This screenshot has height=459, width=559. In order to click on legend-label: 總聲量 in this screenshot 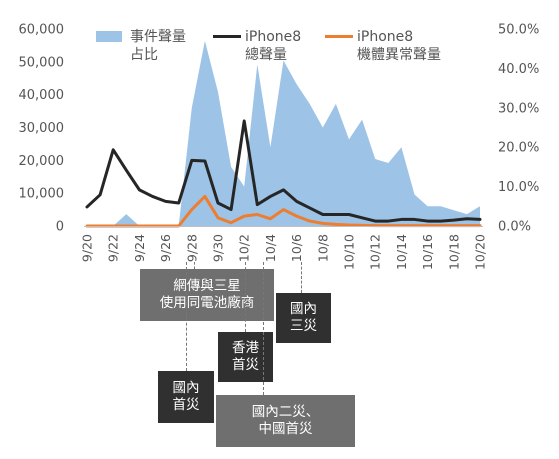, I will do `click(266, 54)`.